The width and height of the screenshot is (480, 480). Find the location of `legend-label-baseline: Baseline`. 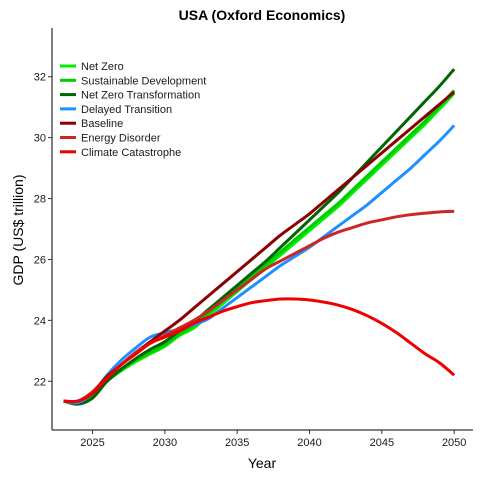

legend-label-baseline: Baseline is located at coordinates (102, 124).